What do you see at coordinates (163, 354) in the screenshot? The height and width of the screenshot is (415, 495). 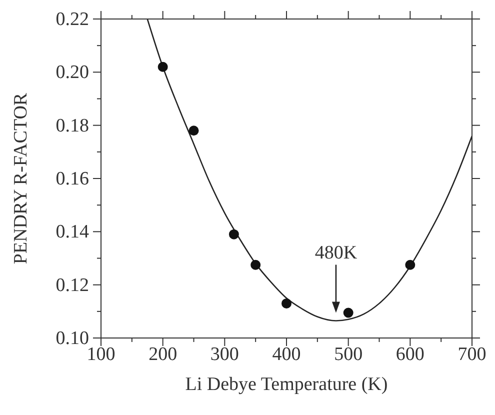 I see `x-tick-label: 200` at bounding box center [163, 354].